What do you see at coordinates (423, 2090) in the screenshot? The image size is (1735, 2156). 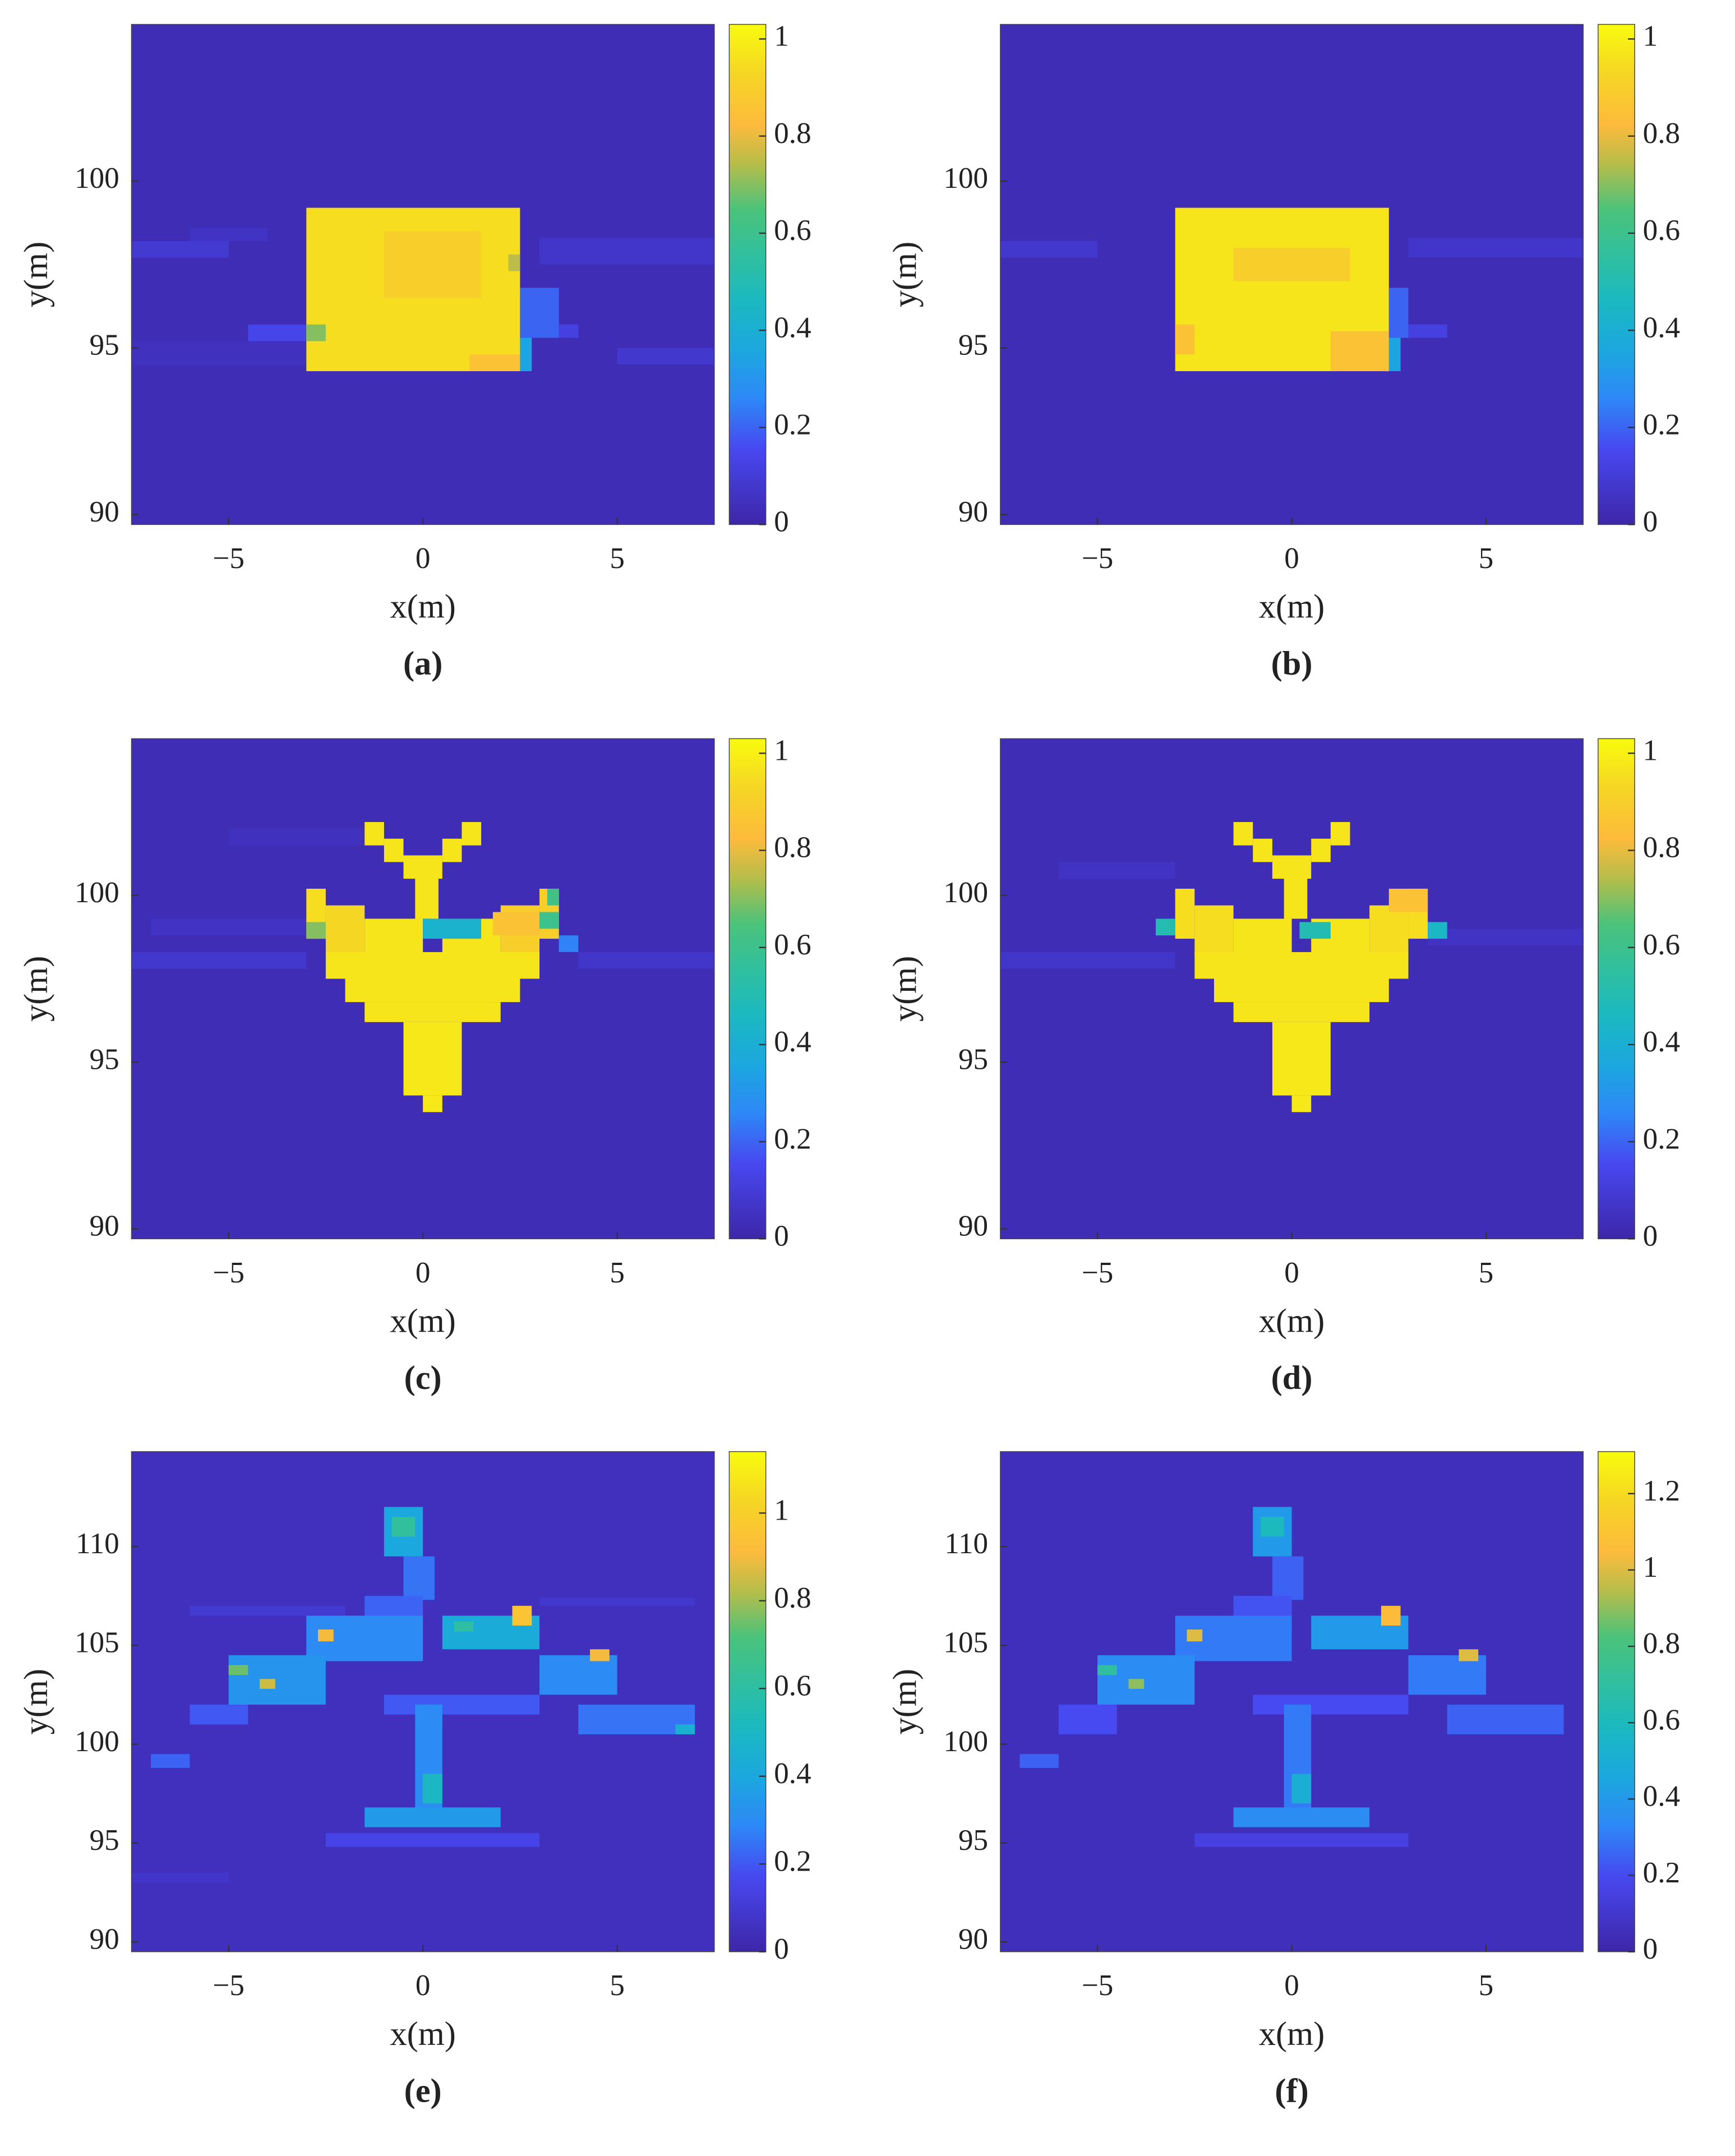 I see `caption: (e)` at bounding box center [423, 2090].